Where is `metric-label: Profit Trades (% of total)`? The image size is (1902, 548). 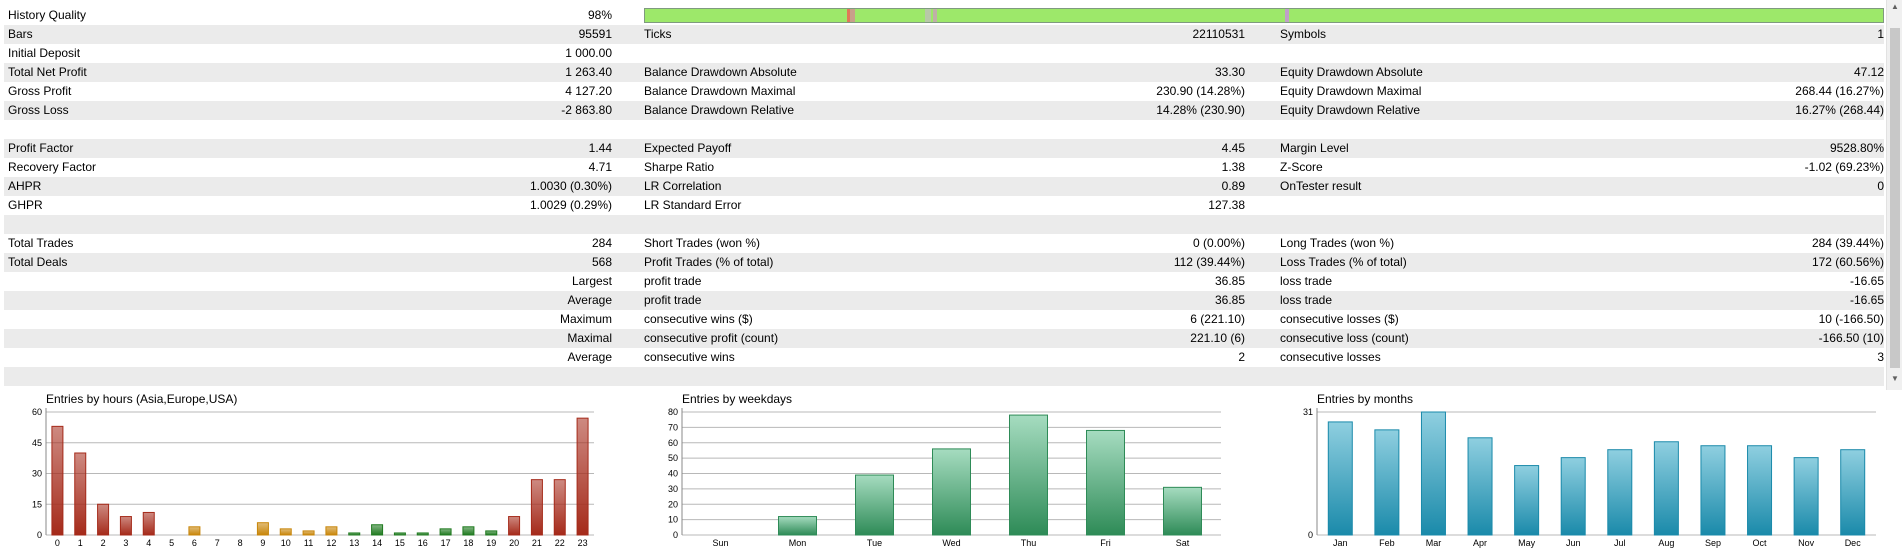
metric-label: Profit Trades (% of total) is located at coordinates (709, 262).